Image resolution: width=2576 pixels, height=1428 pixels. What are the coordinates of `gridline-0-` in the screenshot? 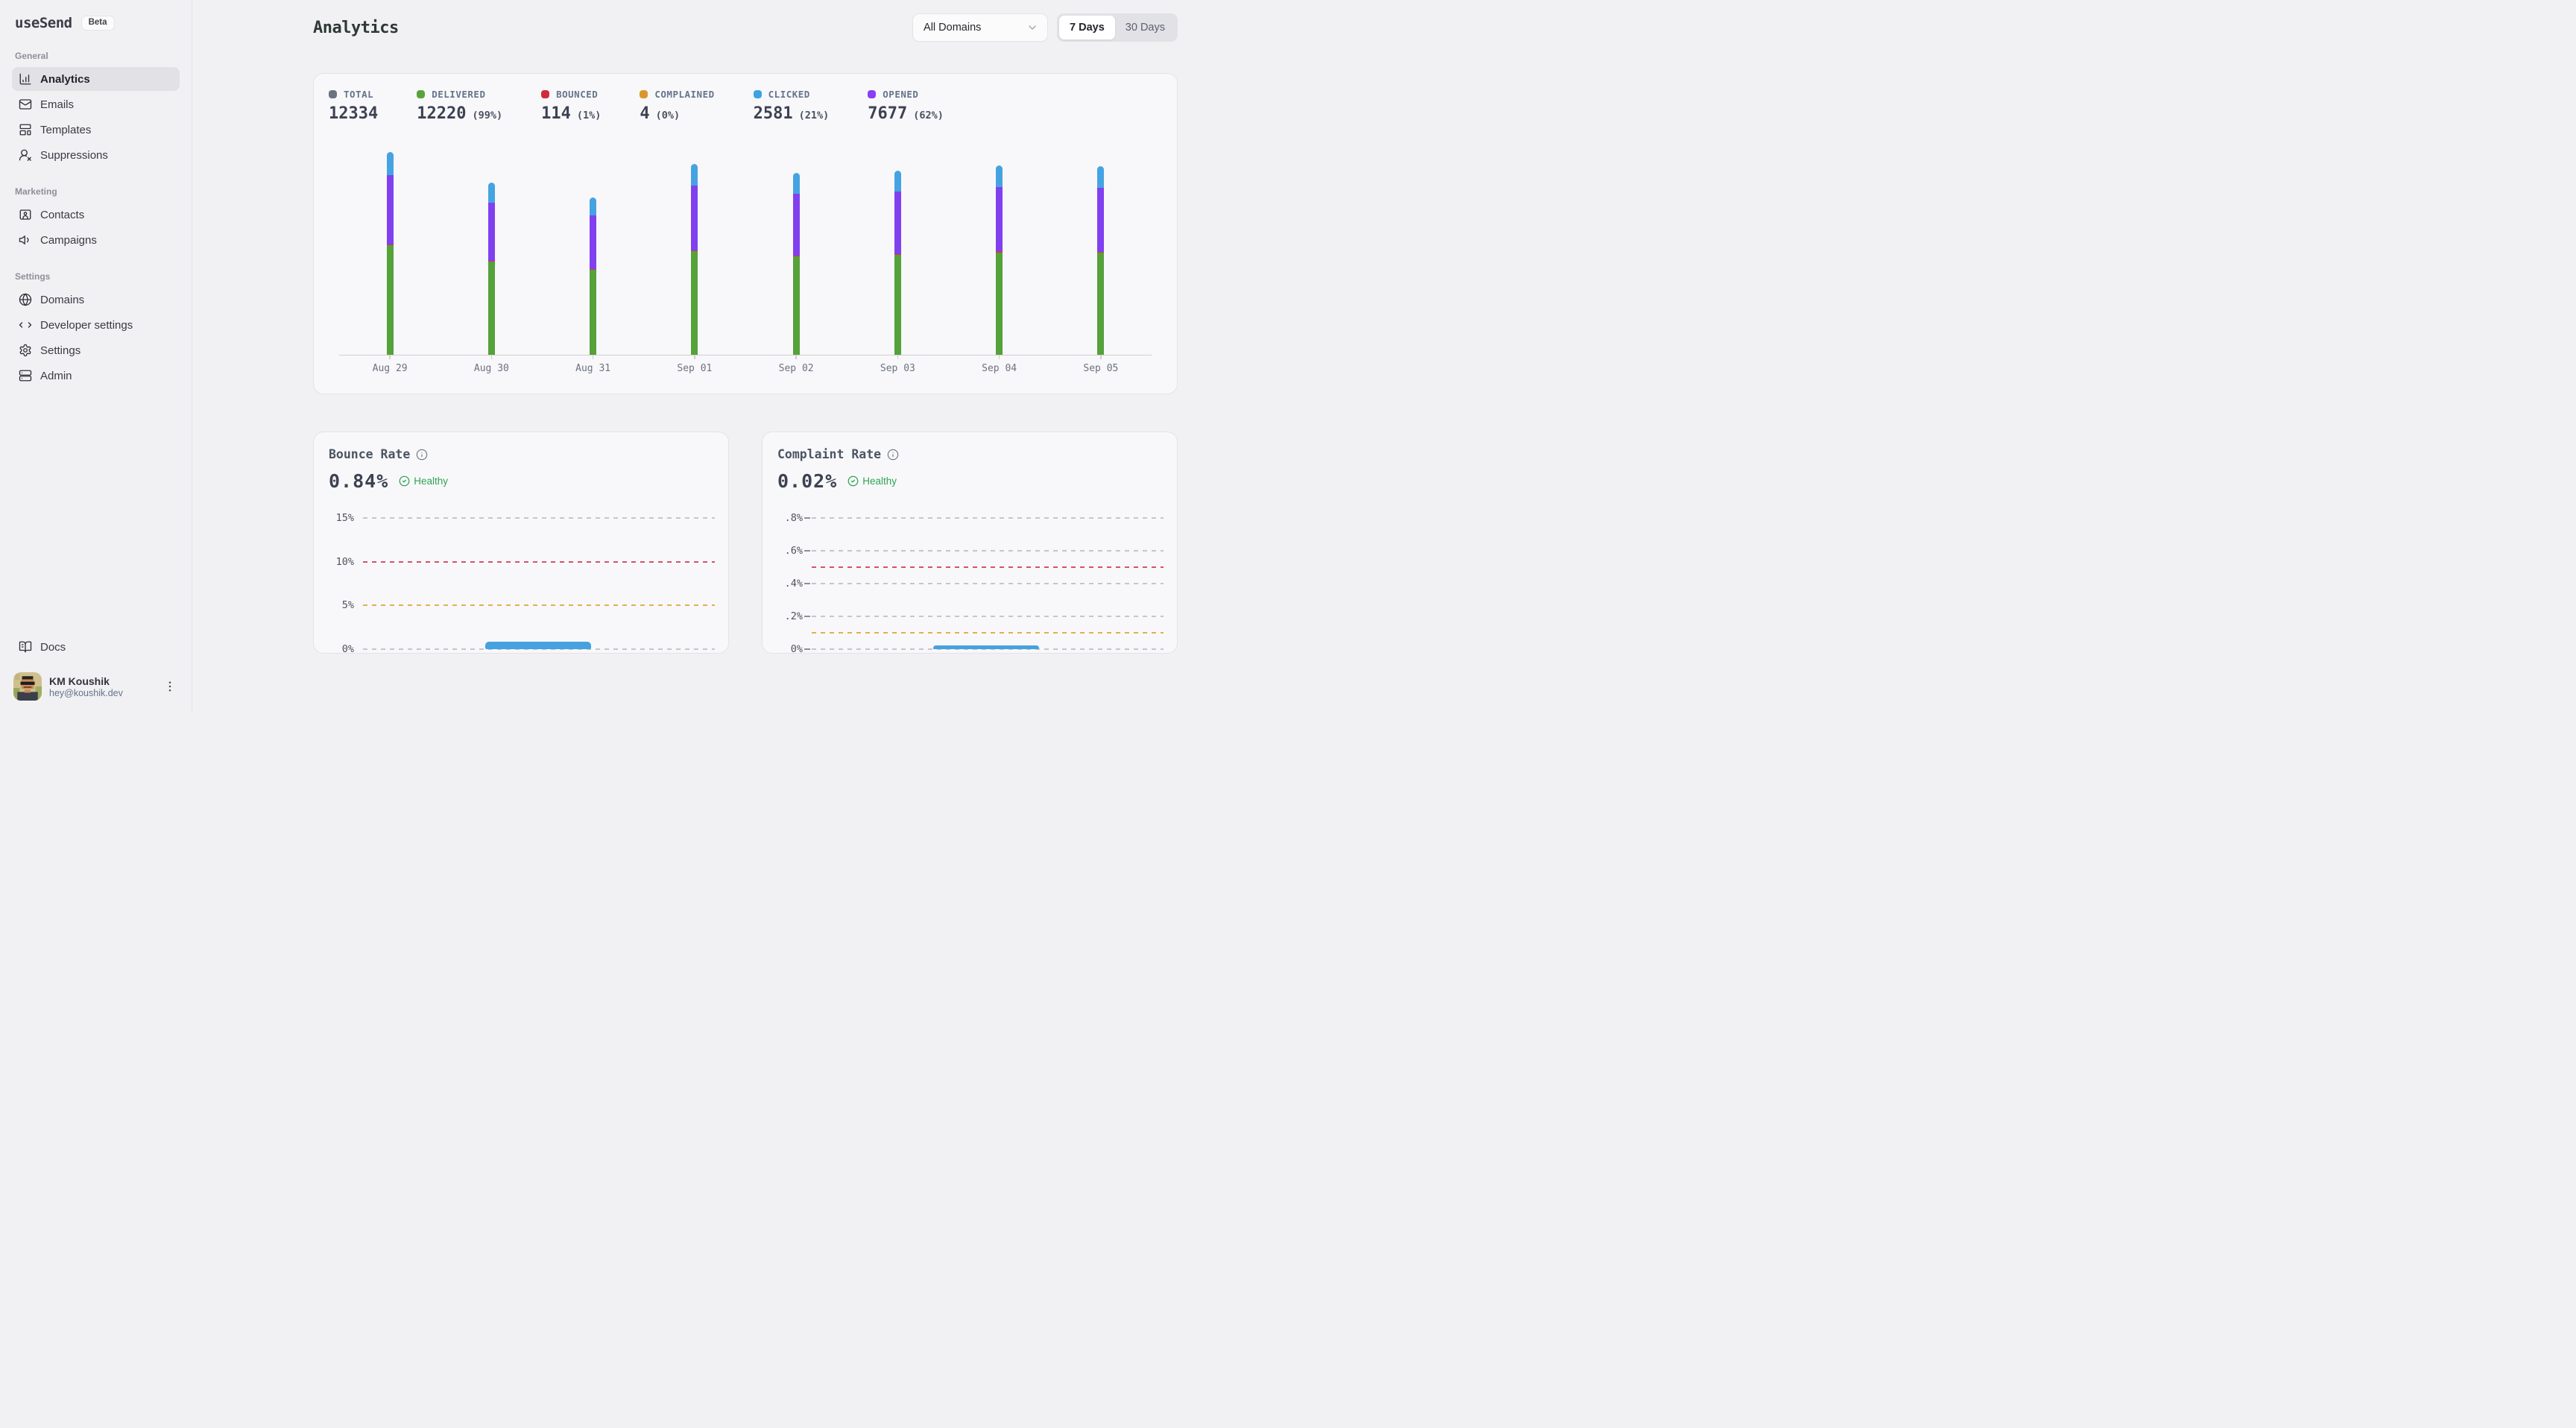 It's located at (988, 649).